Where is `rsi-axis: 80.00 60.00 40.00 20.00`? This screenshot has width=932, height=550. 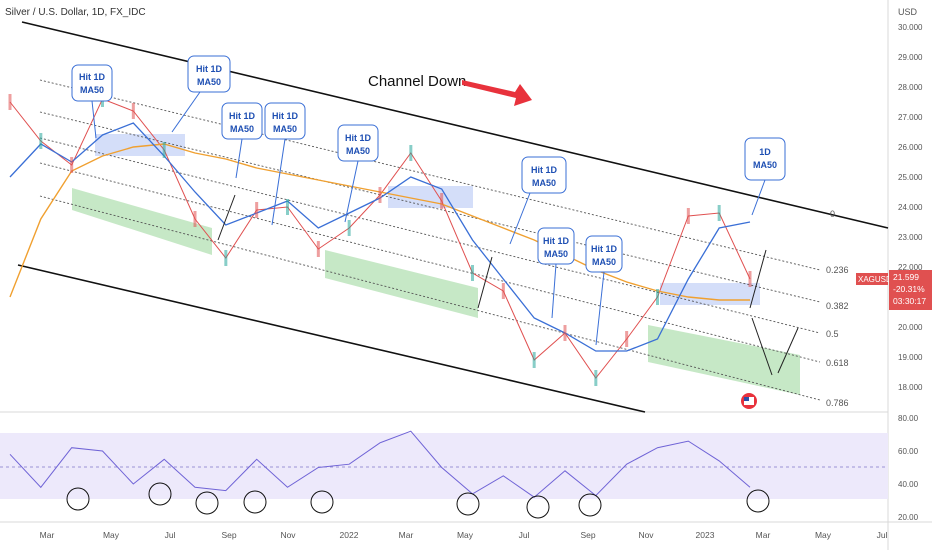 rsi-axis: 80.00 60.00 40.00 20.00 is located at coordinates (908, 468).